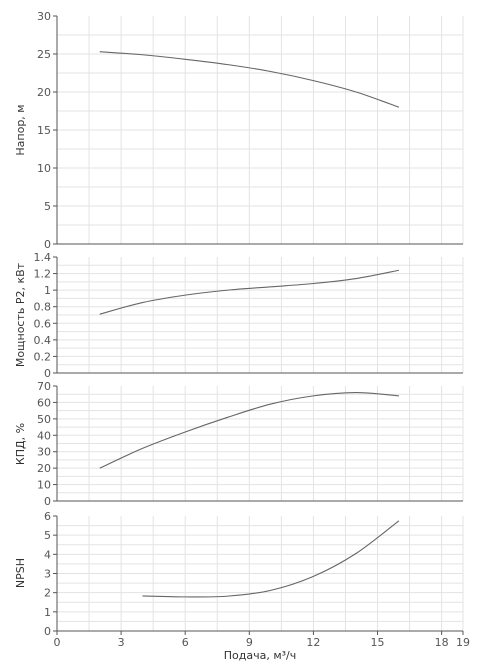  Describe the element at coordinates (20, 573) in the screenshot. I see `y-axis-label: NPSH` at that location.